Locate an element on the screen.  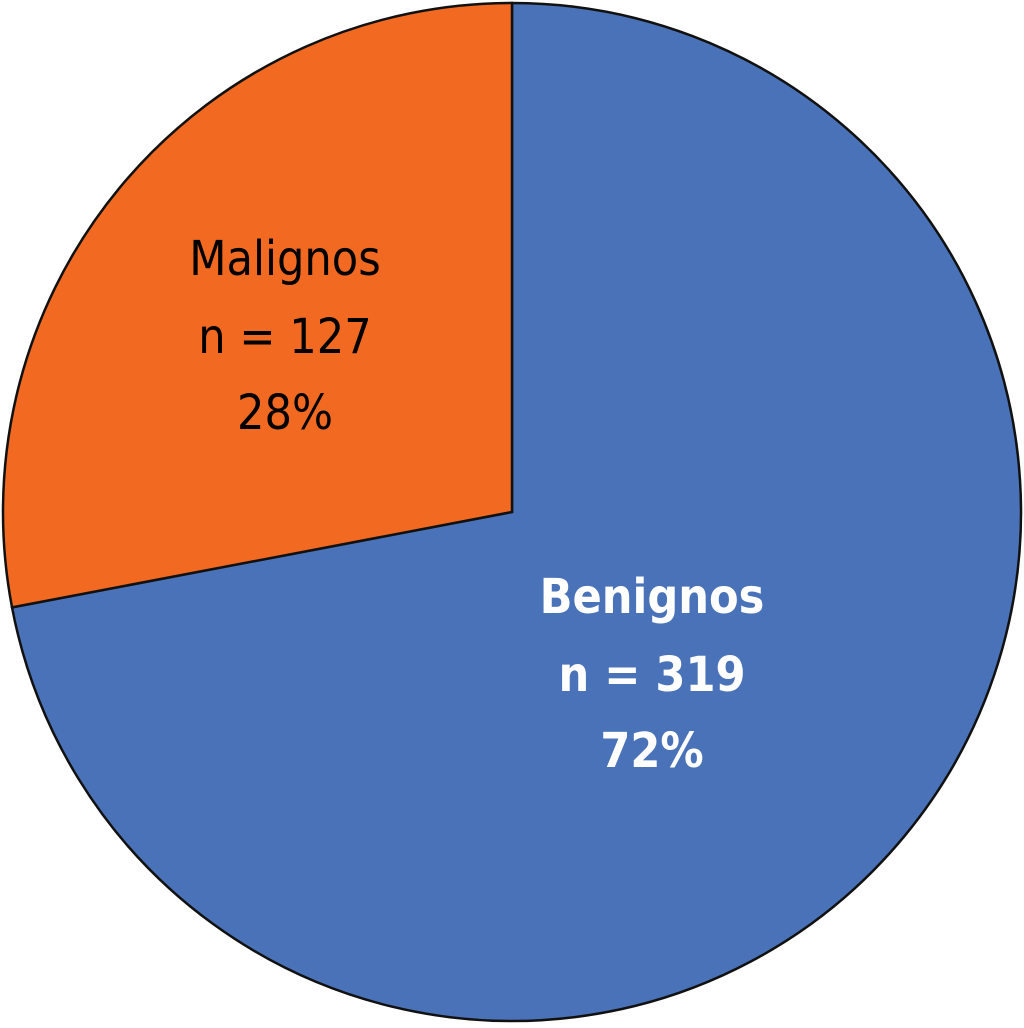
slice-count: n = 319 is located at coordinates (651, 675).